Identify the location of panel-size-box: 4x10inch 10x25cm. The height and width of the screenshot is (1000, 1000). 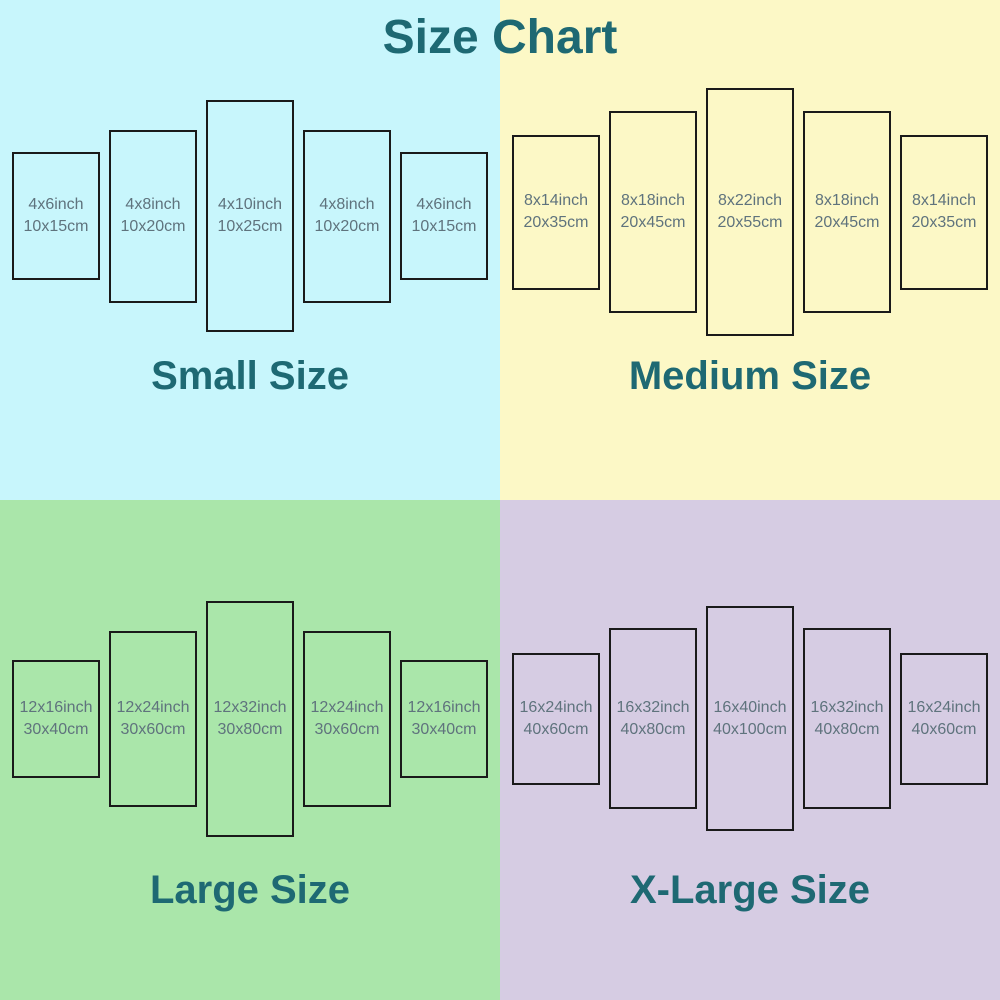
(250, 216).